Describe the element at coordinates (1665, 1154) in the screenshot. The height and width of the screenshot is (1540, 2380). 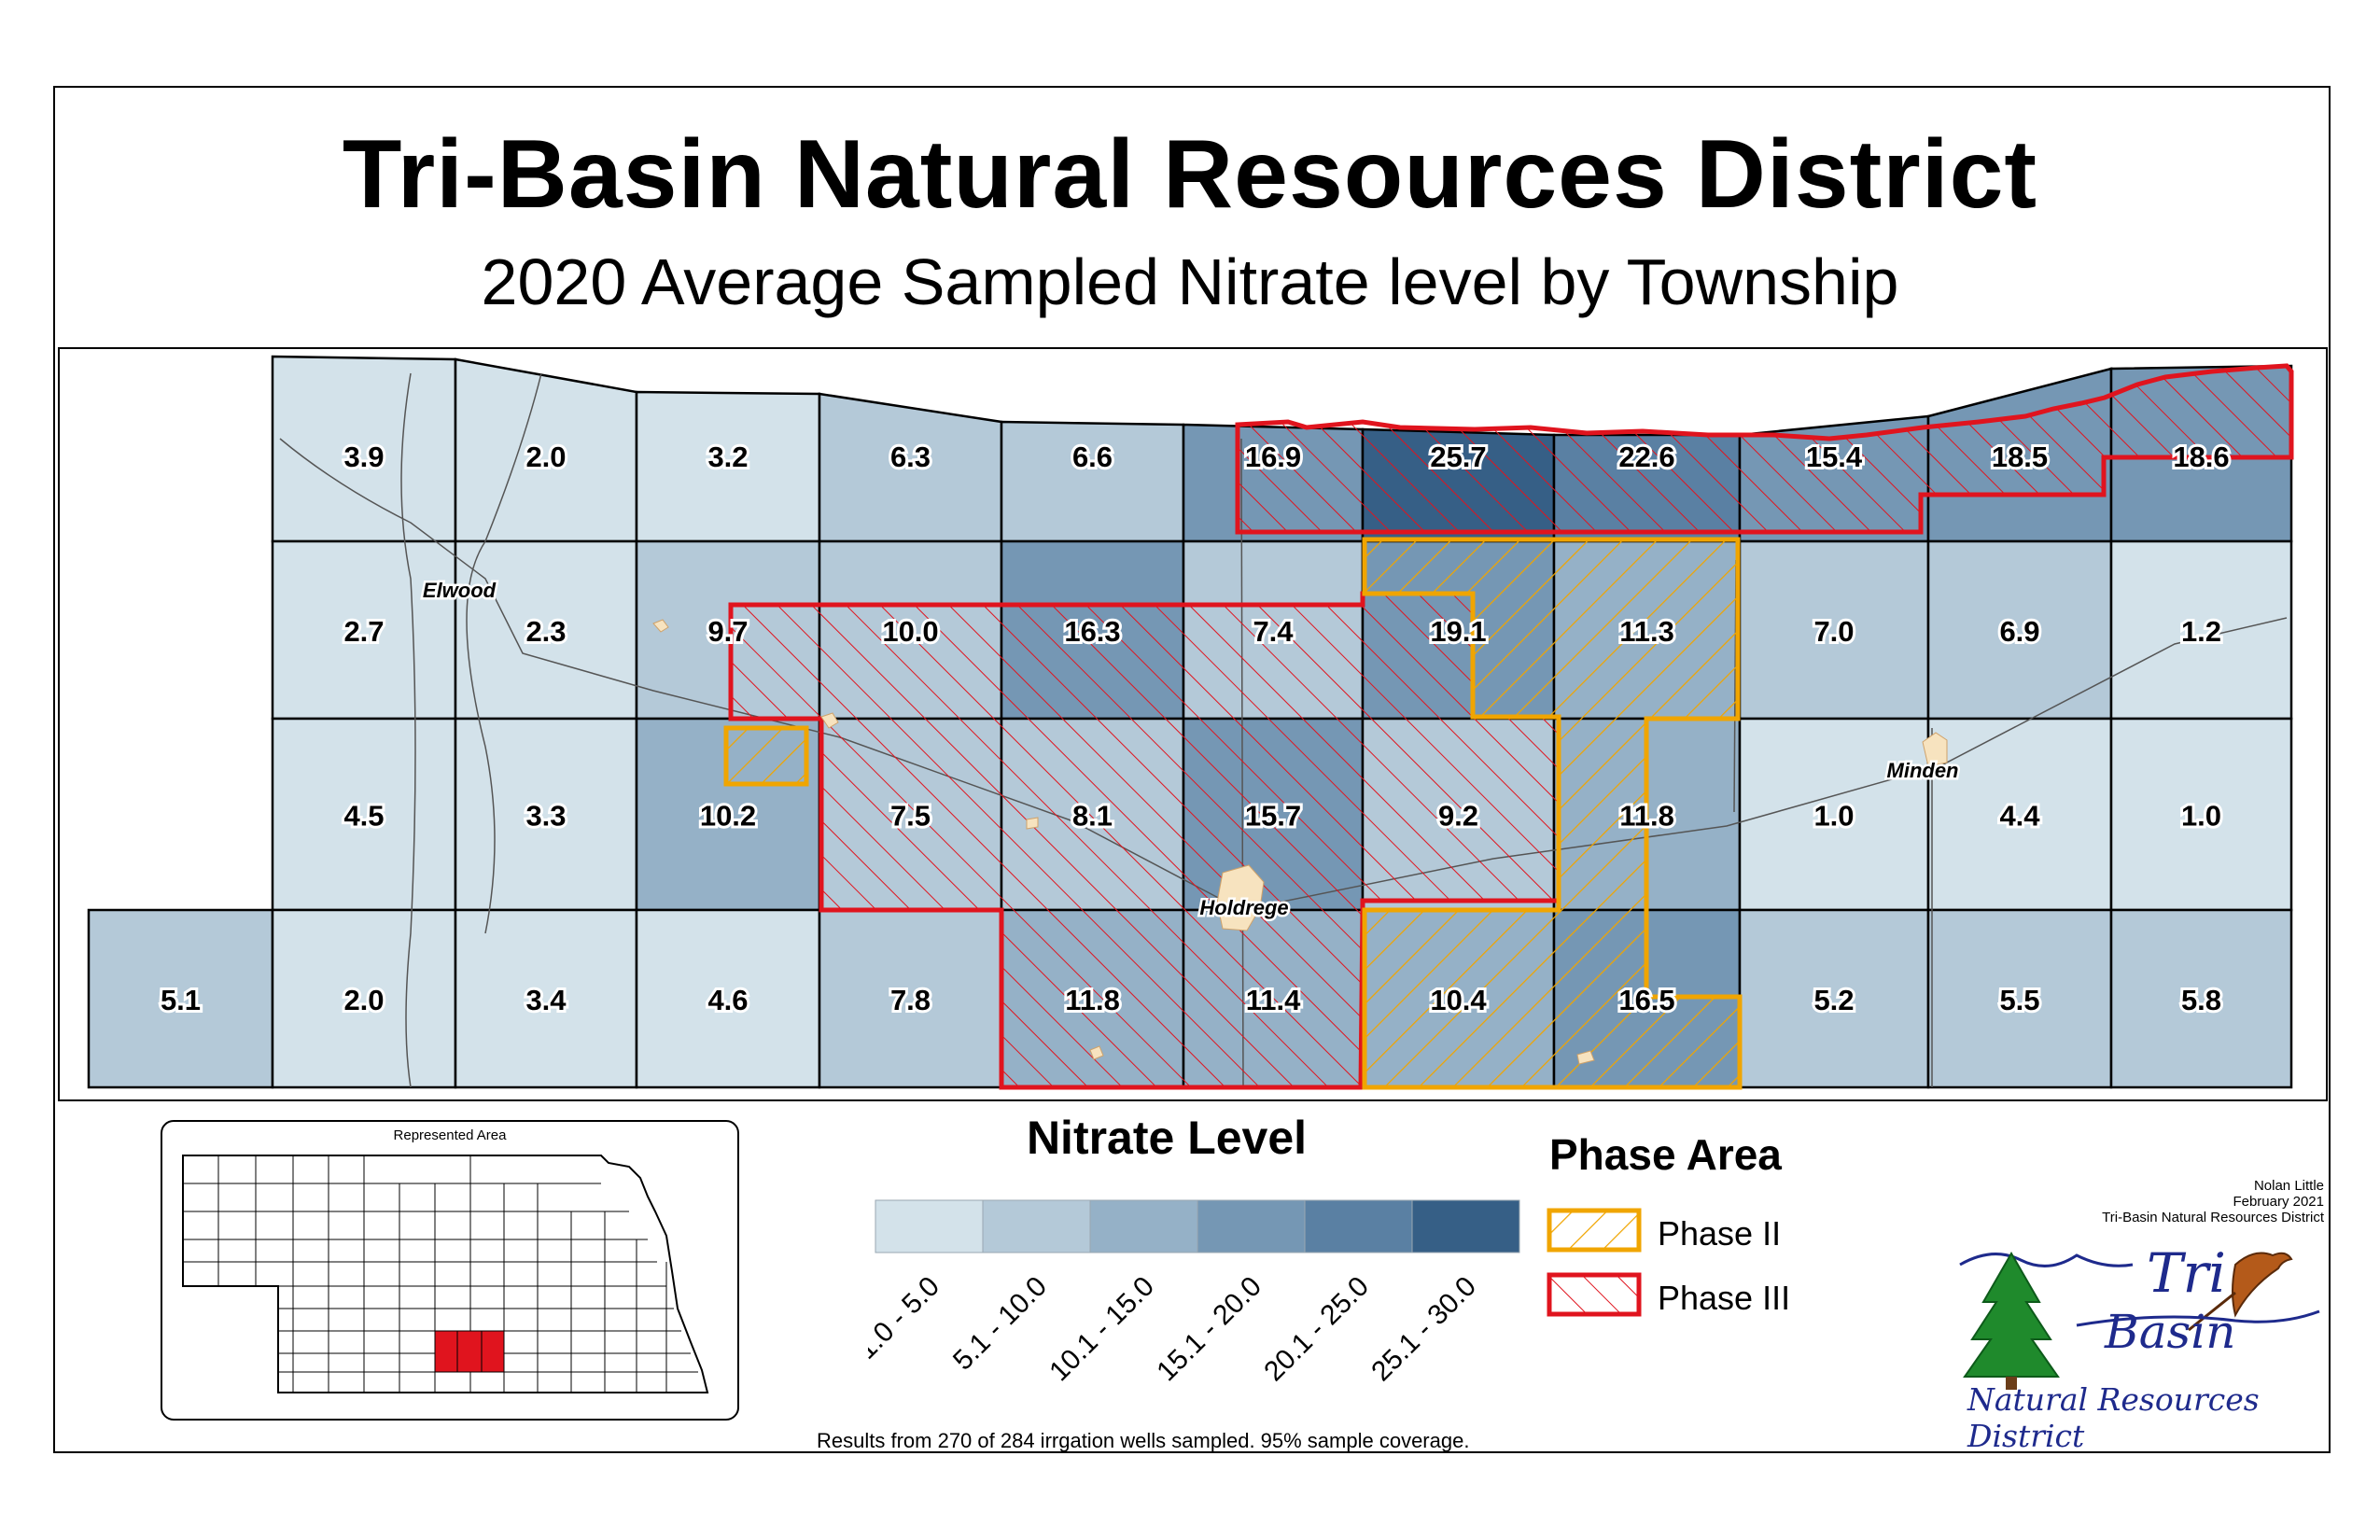
I see `phase-legend-title: Phase Area` at that location.